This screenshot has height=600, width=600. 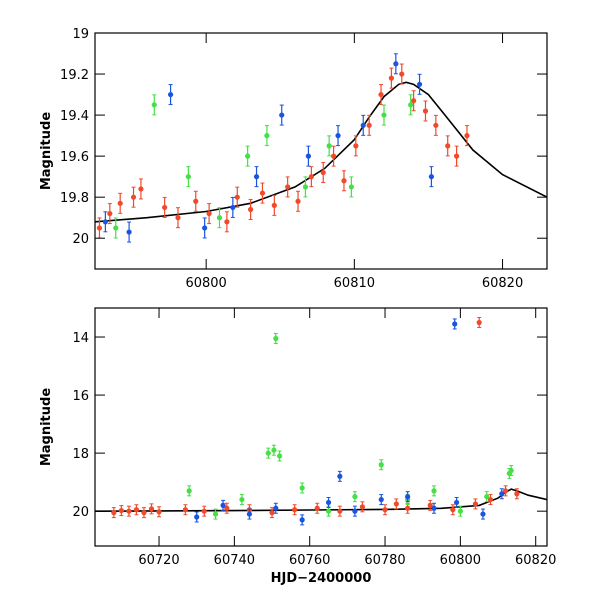 I want to click on series-green, so click(x=263, y=166).